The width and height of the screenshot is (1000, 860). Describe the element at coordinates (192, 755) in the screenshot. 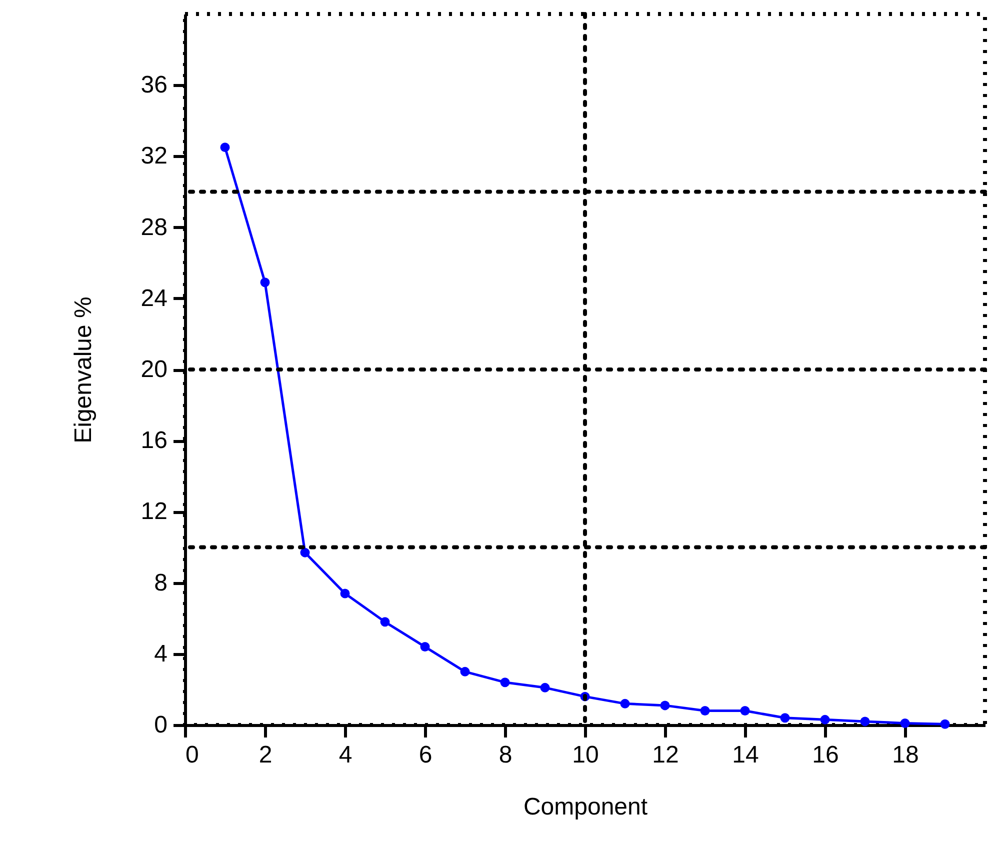

I see `x-tick-label: 0` at that location.